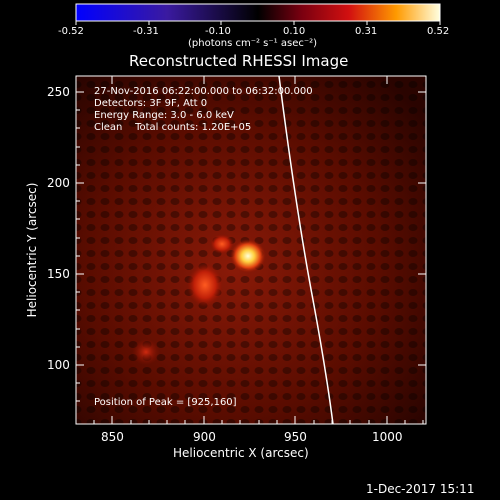  Describe the element at coordinates (203, 91) in the screenshot. I see `info-time-range: 27-Nov-2016 06:22:00.000 to 06:32:00.000` at that location.